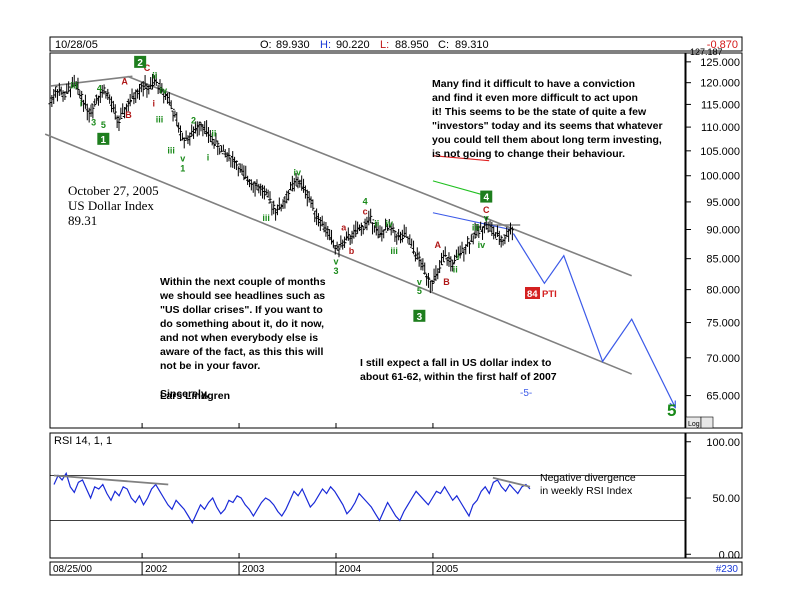 The image size is (792, 612). I want to click on year-label: 2003, so click(253, 569).